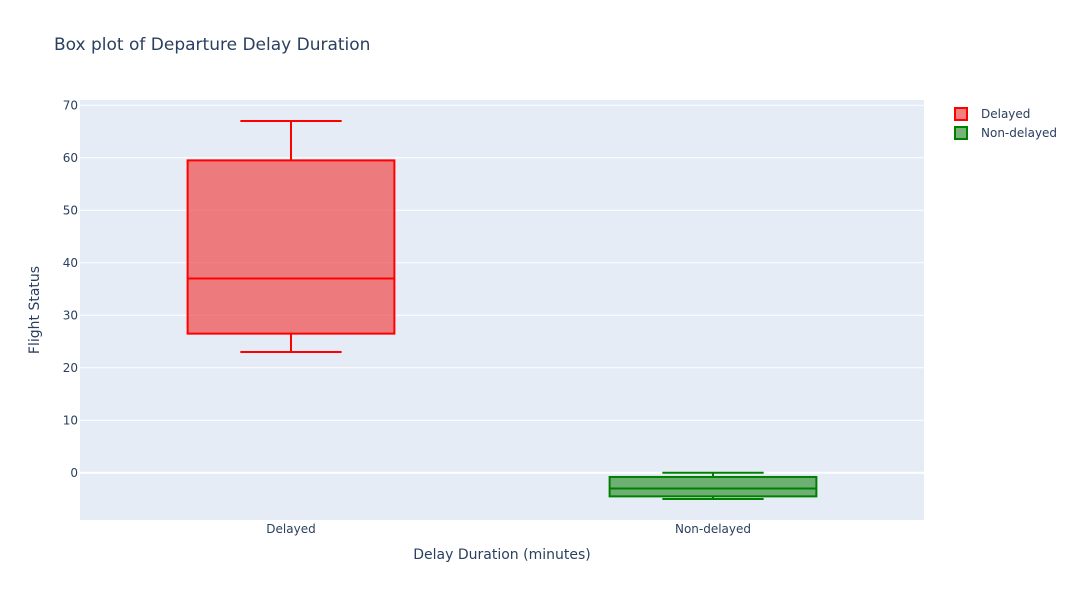 This screenshot has height=600, width=1074. Describe the element at coordinates (70, 158) in the screenshot. I see `y-tick-label: 60` at that location.